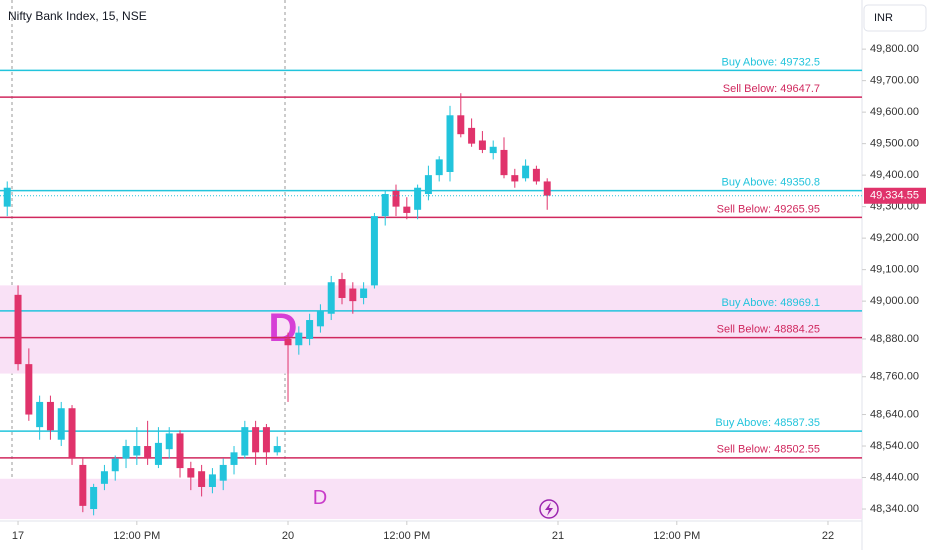 This screenshot has height=550, width=932. What do you see at coordinates (894, 270) in the screenshot?
I see `y-tick-label: 49,100.00` at bounding box center [894, 270].